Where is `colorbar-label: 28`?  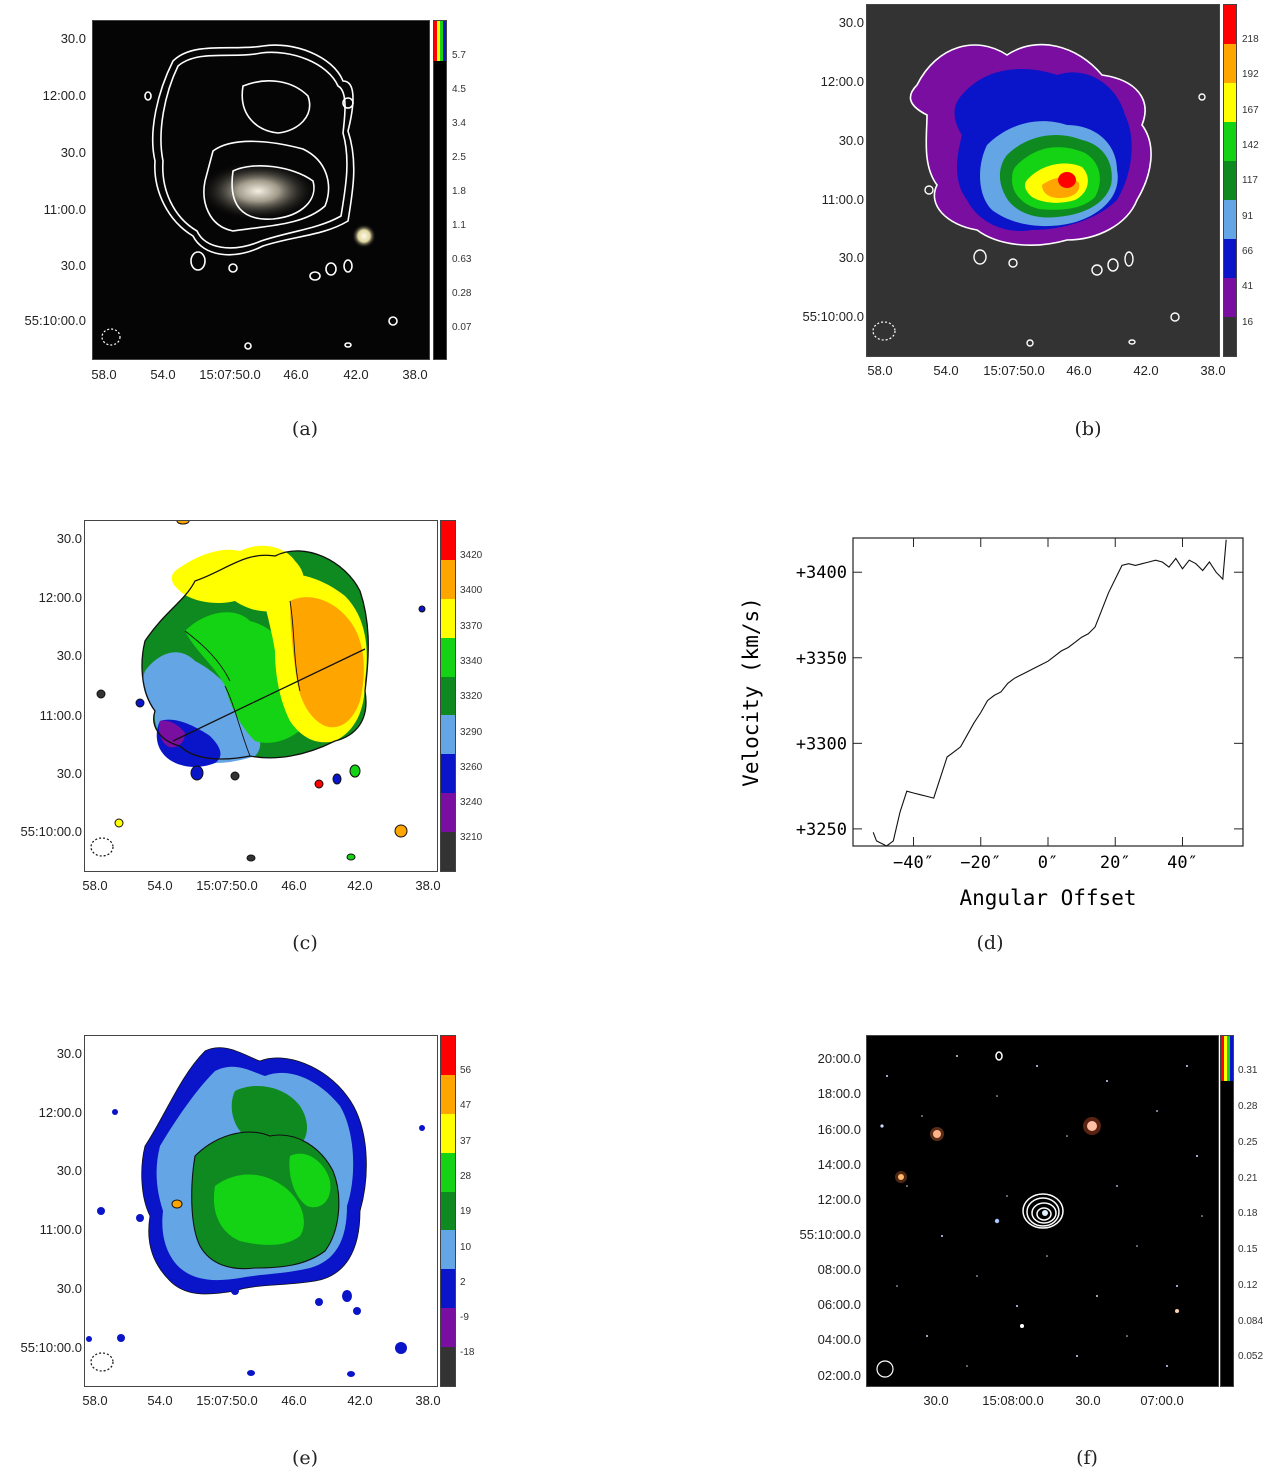 colorbar-label: 28 is located at coordinates (466, 1176).